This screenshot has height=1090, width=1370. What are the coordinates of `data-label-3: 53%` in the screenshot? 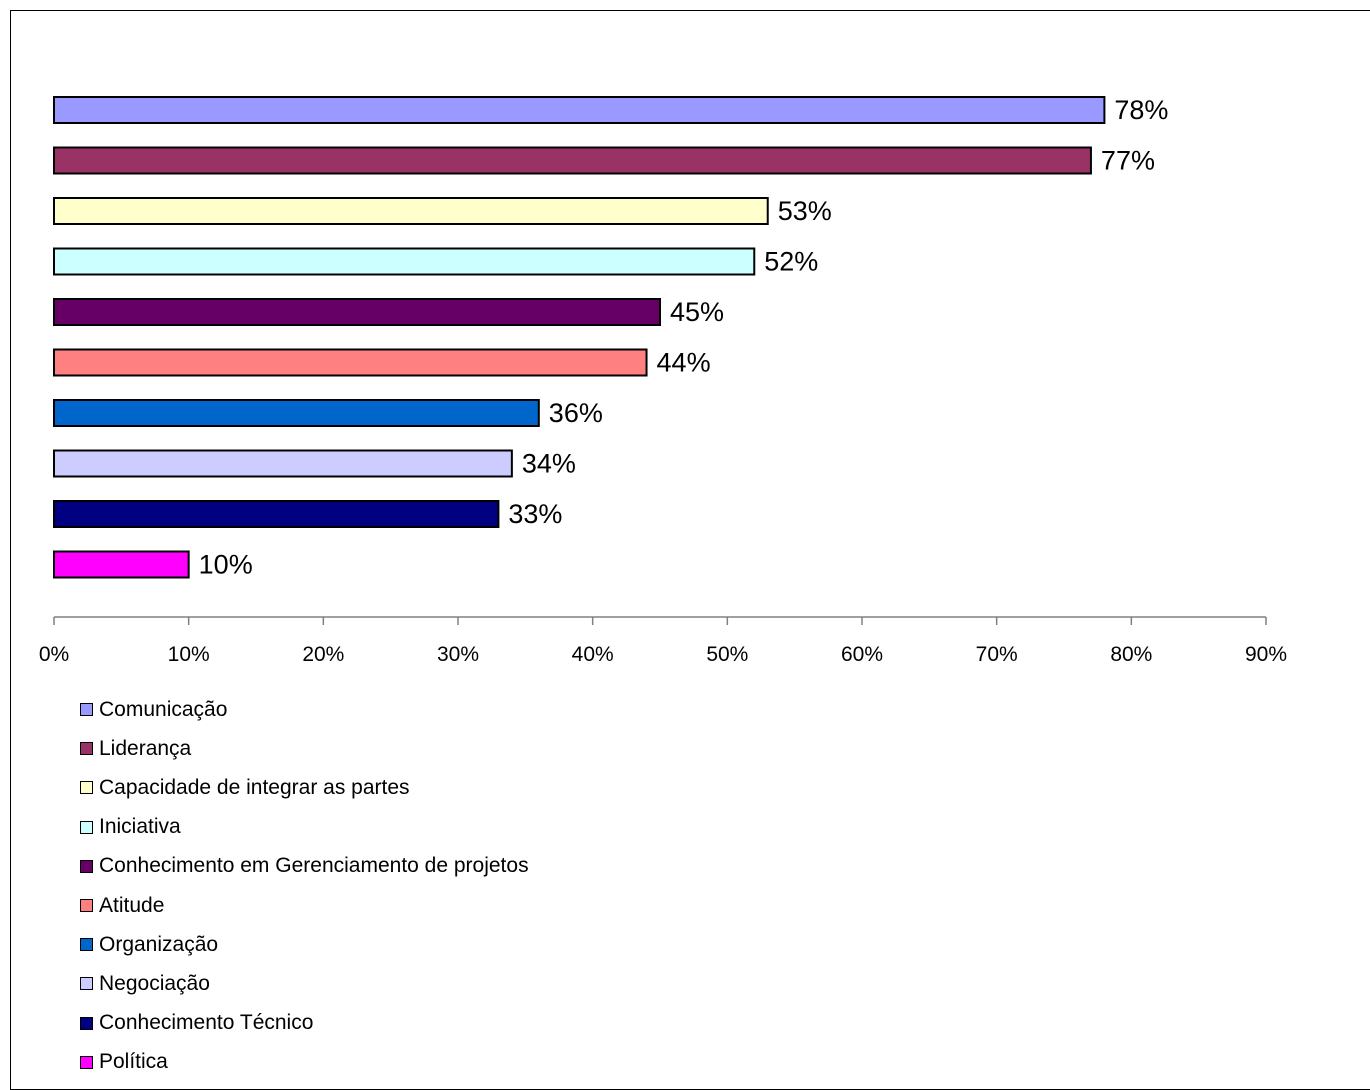 It's located at (805, 211).